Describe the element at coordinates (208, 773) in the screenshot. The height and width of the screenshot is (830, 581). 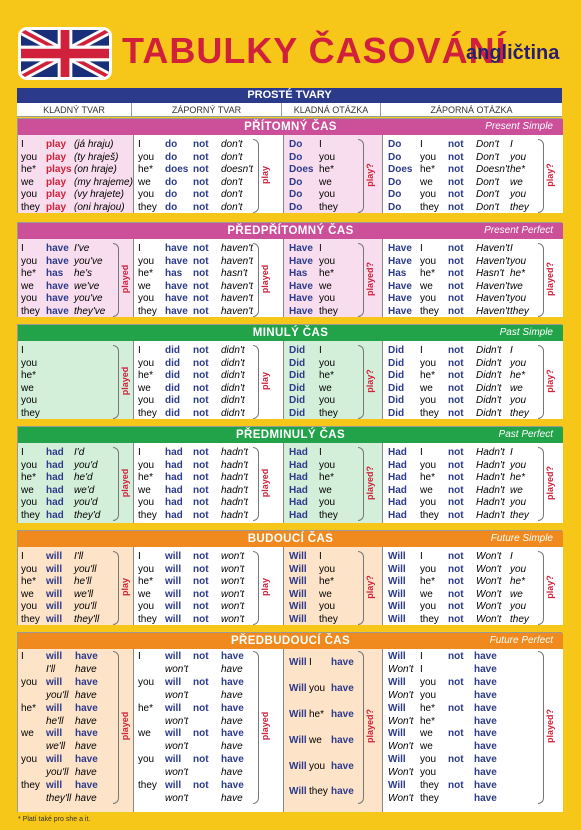
I see `table-row: won't have` at that location.